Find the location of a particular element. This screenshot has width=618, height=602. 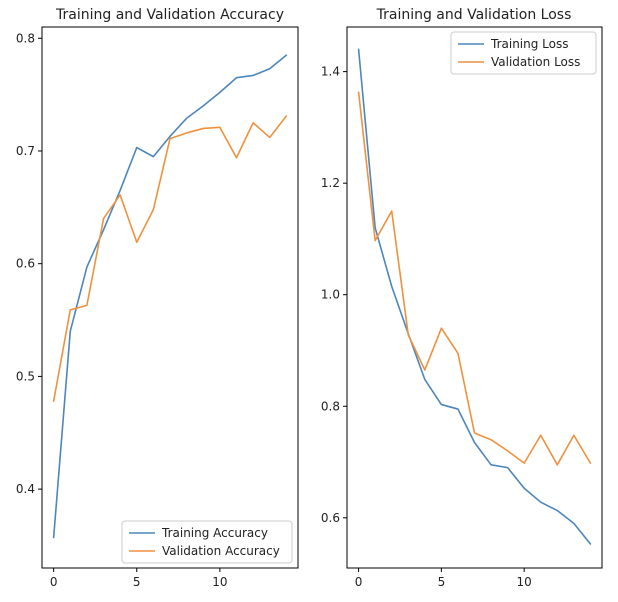

legend-label-validation-accuracy: Validation Accuracy is located at coordinates (221, 551).